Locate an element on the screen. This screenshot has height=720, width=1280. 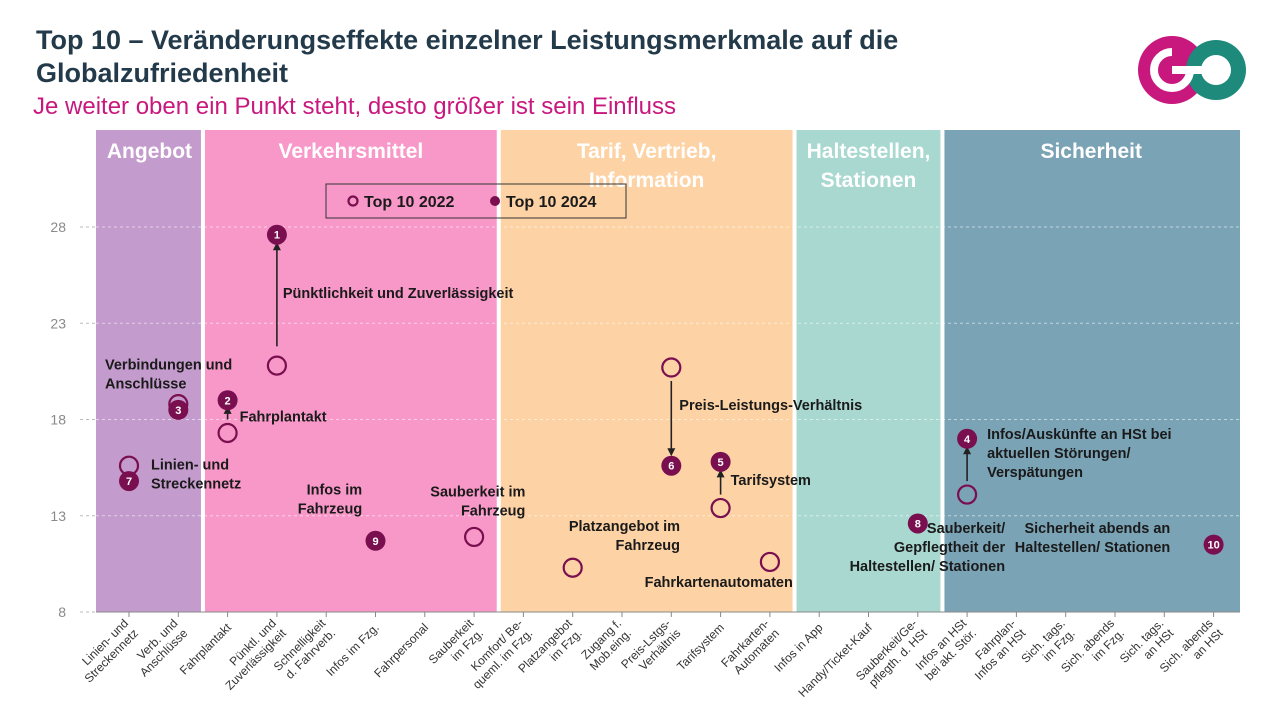
section-angebot is located at coordinates (149, 371).